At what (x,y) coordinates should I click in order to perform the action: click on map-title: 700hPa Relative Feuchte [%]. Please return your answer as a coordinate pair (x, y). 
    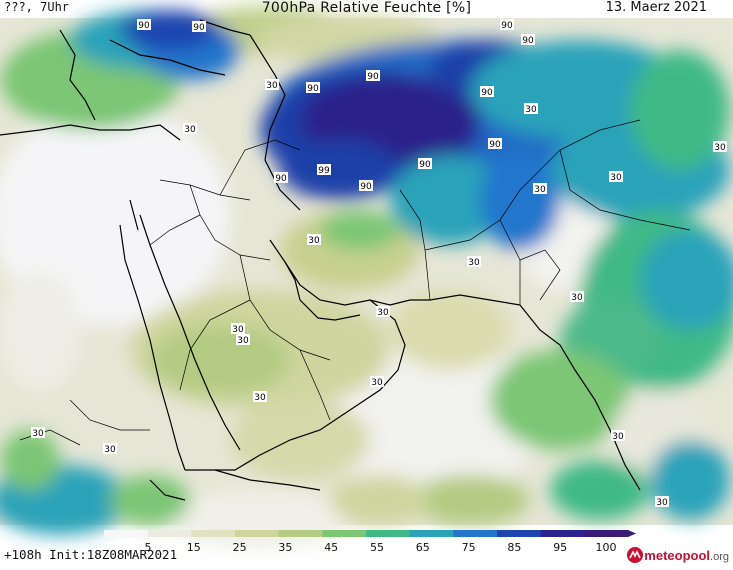
    Looking at the image, I should click on (366, 8).